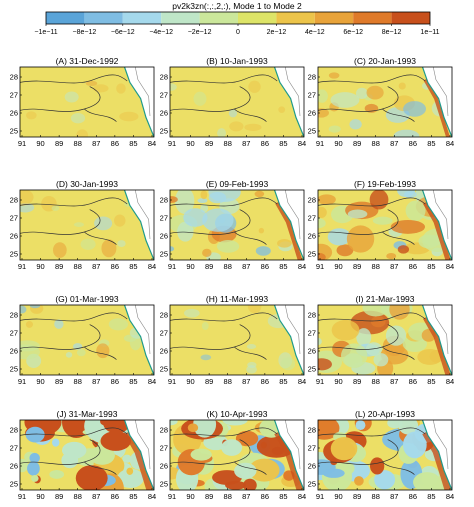 The width and height of the screenshot is (474, 507). What do you see at coordinates (353, 32) in the screenshot?
I see `colorbar-tick-label: 6e−12` at bounding box center [353, 32].